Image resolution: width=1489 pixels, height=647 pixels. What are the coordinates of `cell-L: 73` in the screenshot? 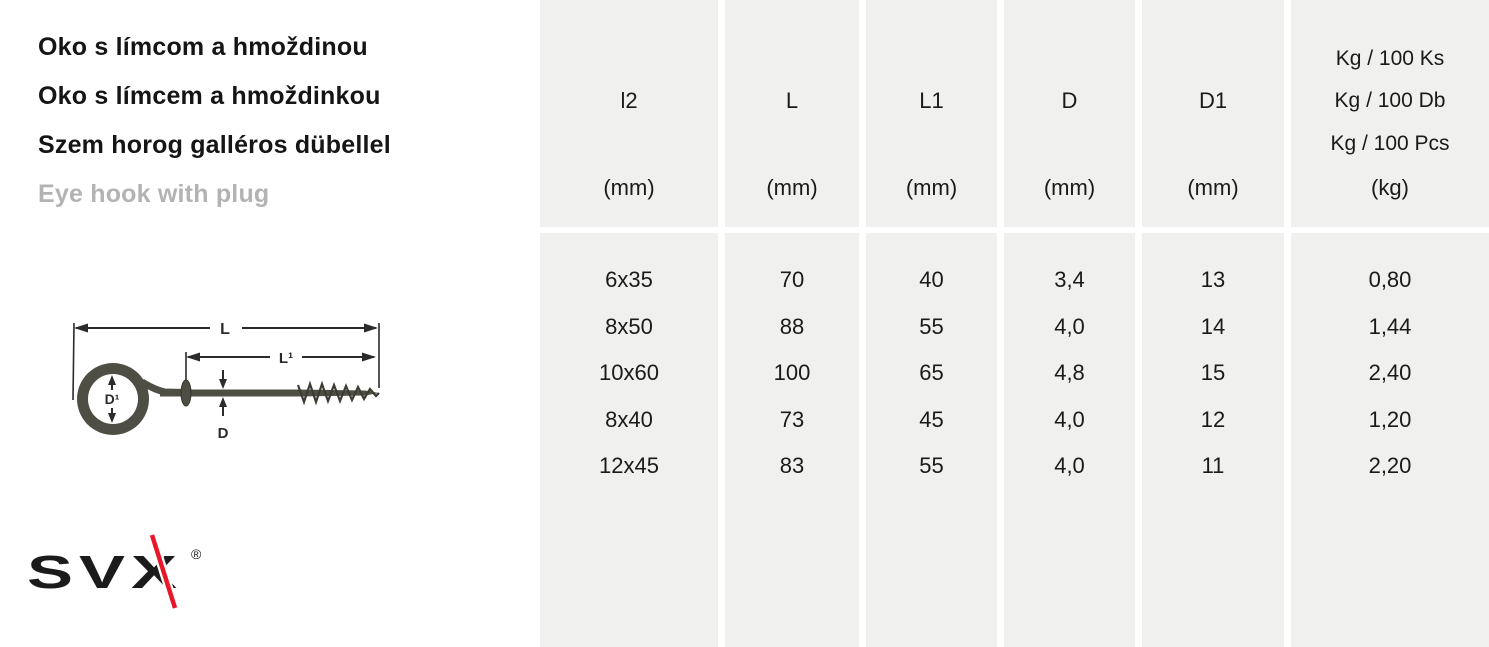 It's located at (792, 419).